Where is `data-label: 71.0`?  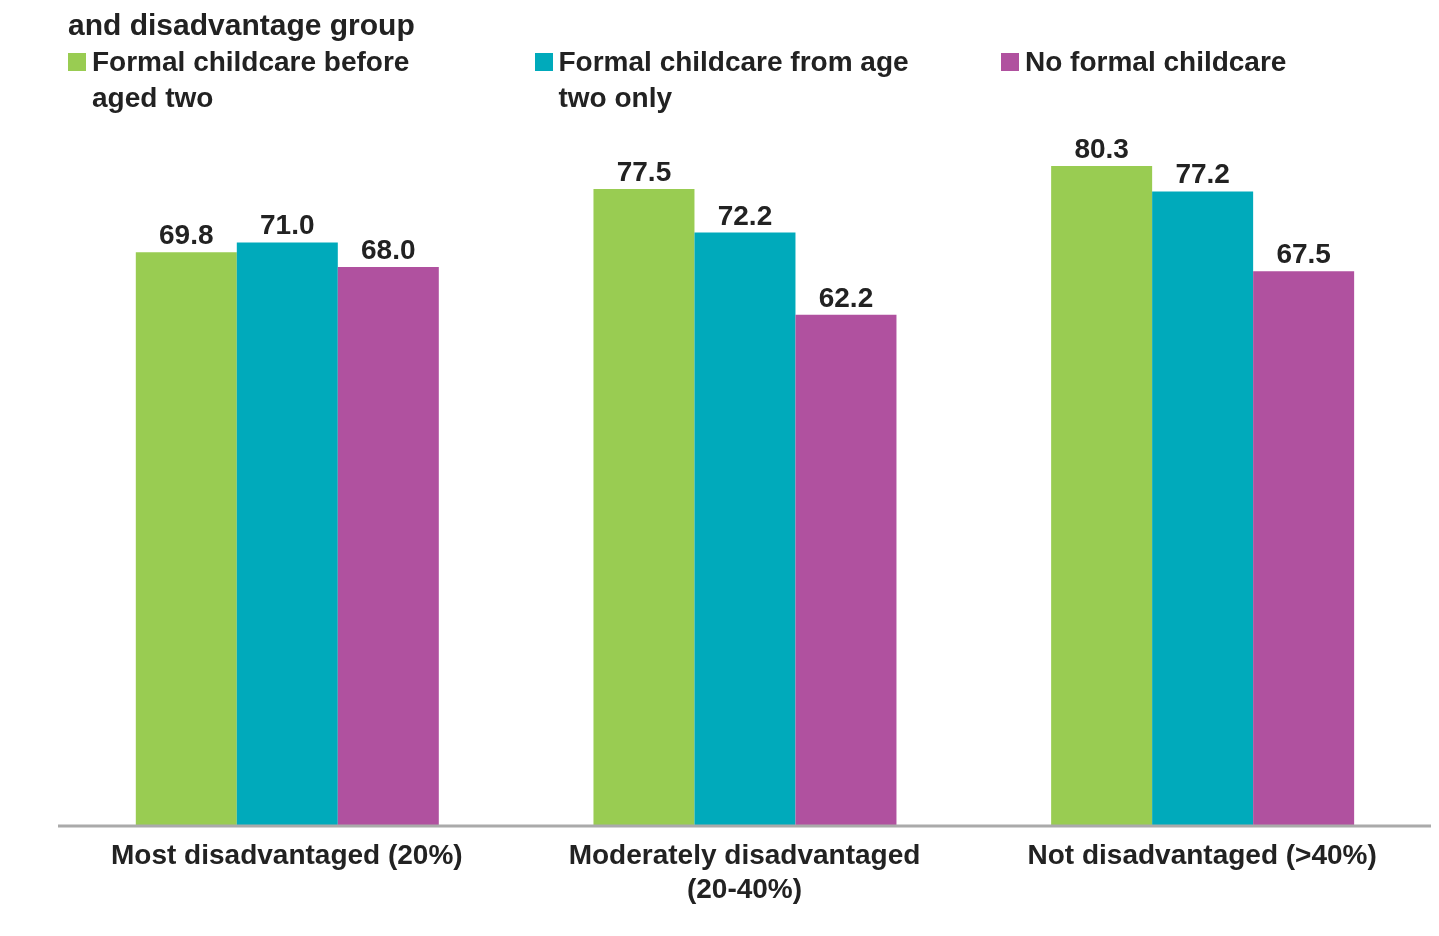
data-label: 71.0 is located at coordinates (287, 225).